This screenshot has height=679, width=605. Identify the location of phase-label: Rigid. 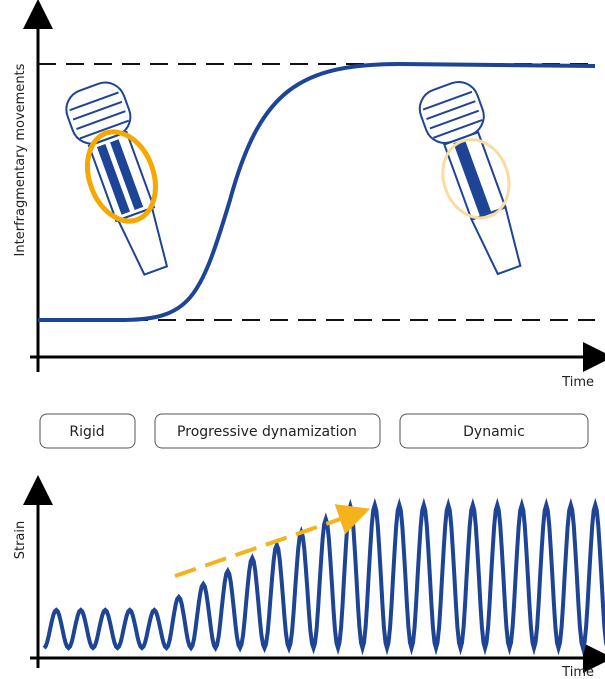
(86, 432).